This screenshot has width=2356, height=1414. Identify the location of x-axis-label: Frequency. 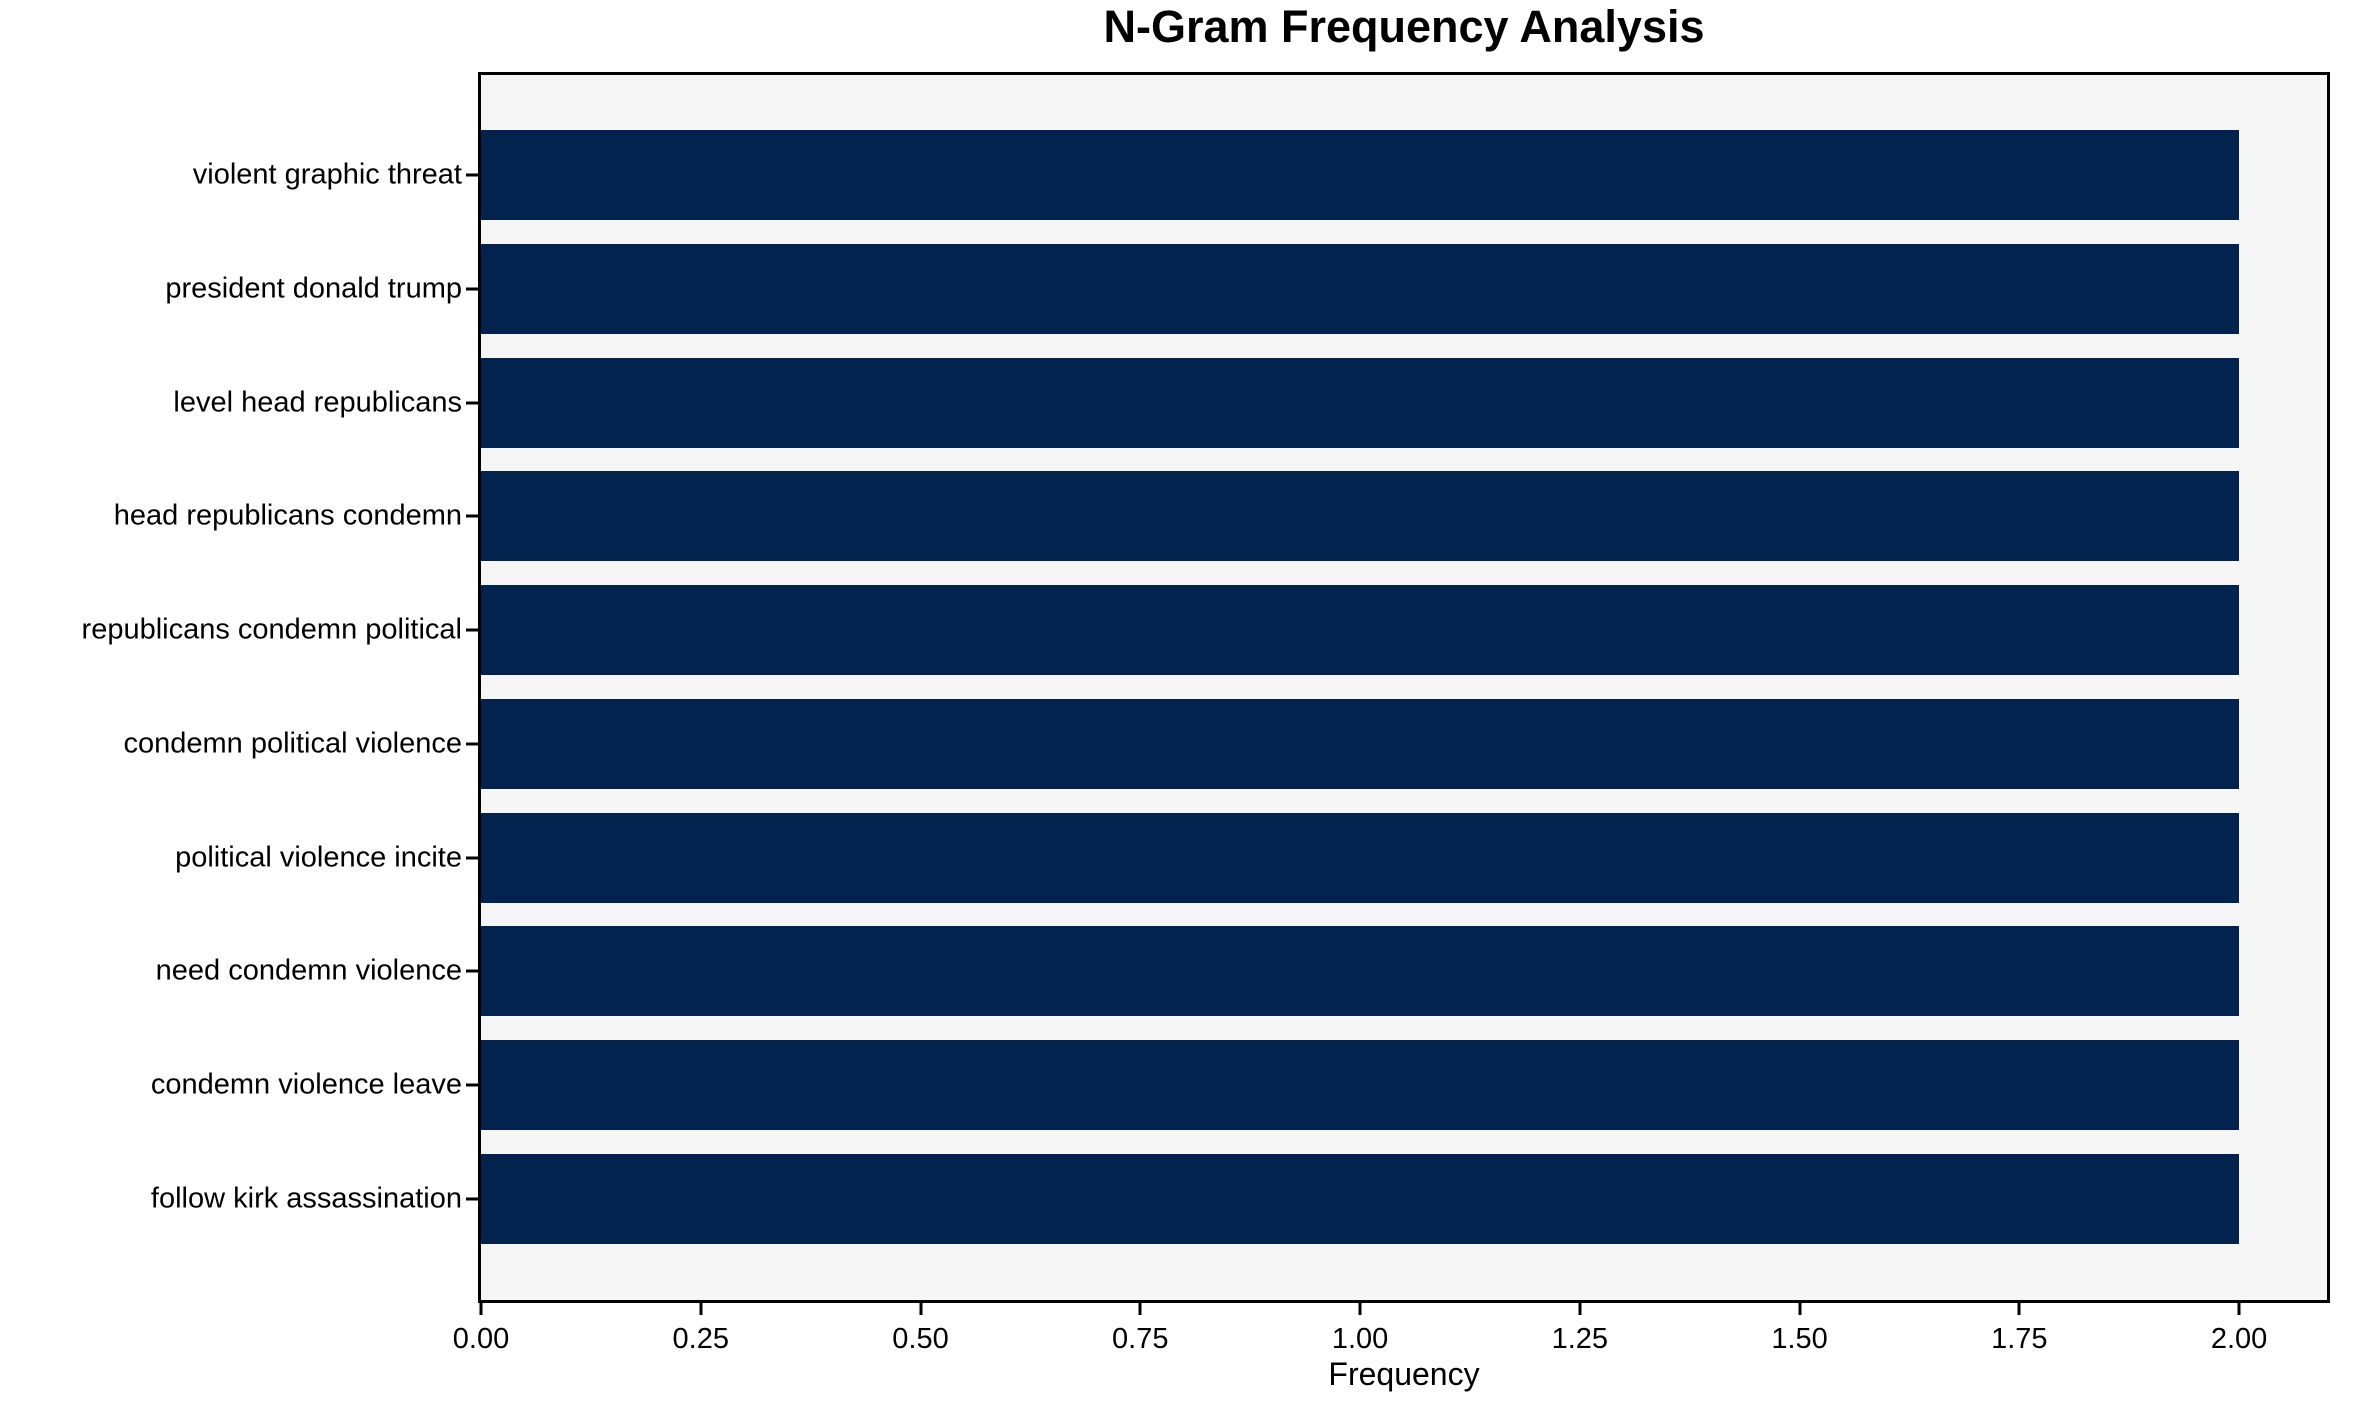
(1404, 1374).